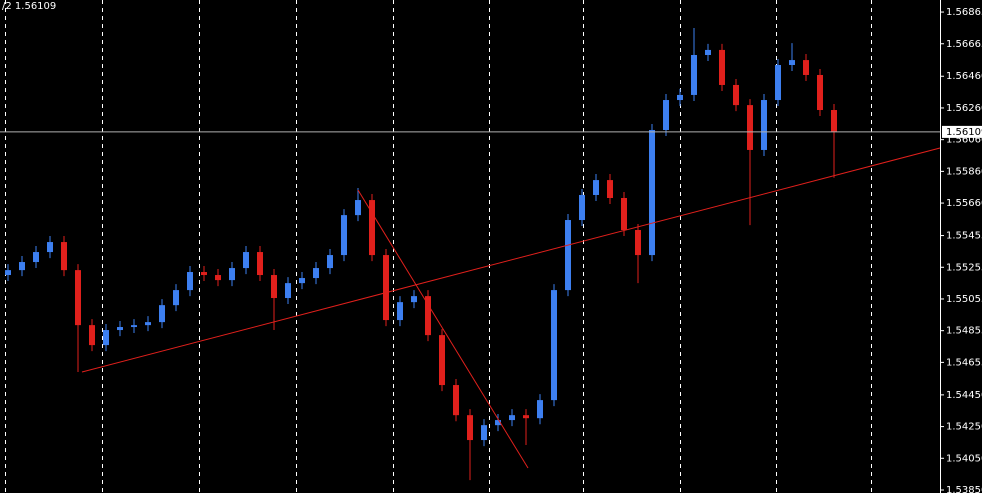  I want to click on y-tick-label: 1.54655, so click(964, 362).